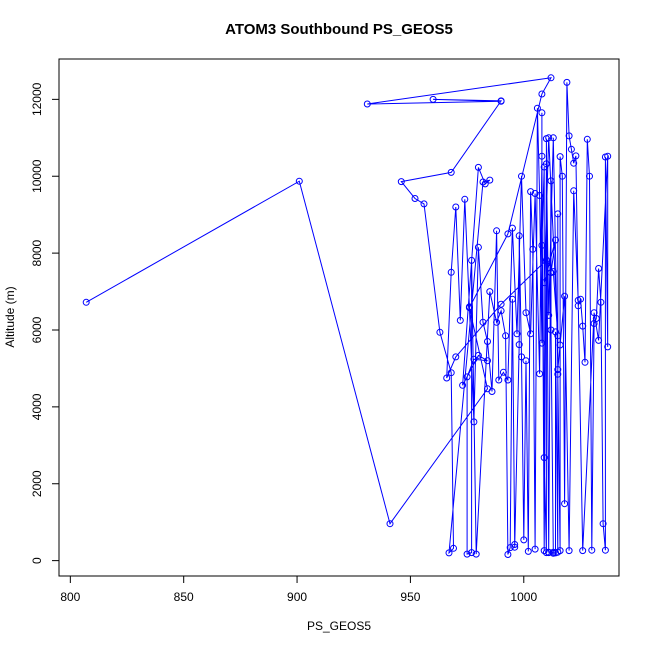  Describe the element at coordinates (297, 597) in the screenshot. I see `x-tick-label: 900` at that location.